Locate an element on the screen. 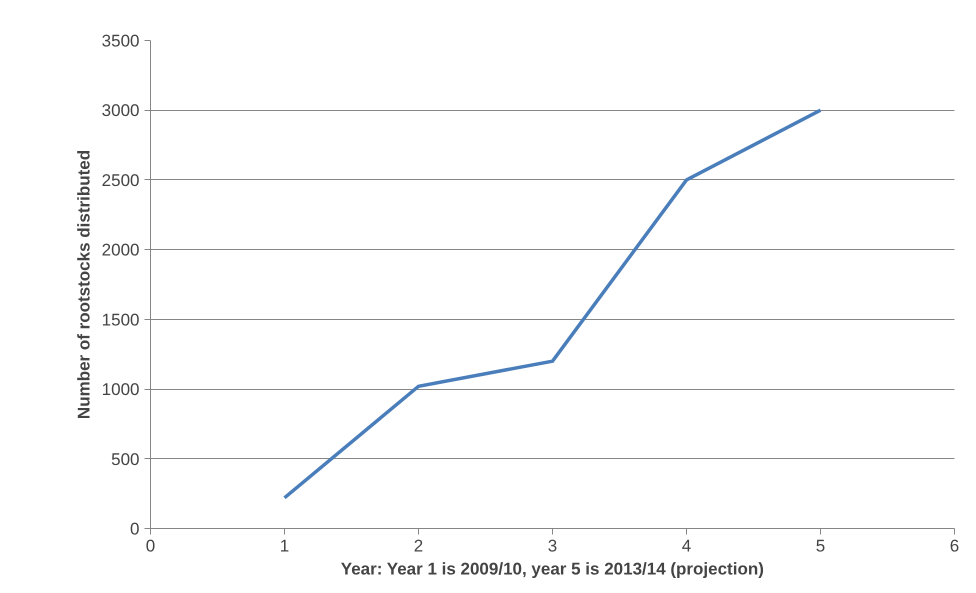 This screenshot has height=593, width=976. y-tick-label: 500 is located at coordinates (125, 459).